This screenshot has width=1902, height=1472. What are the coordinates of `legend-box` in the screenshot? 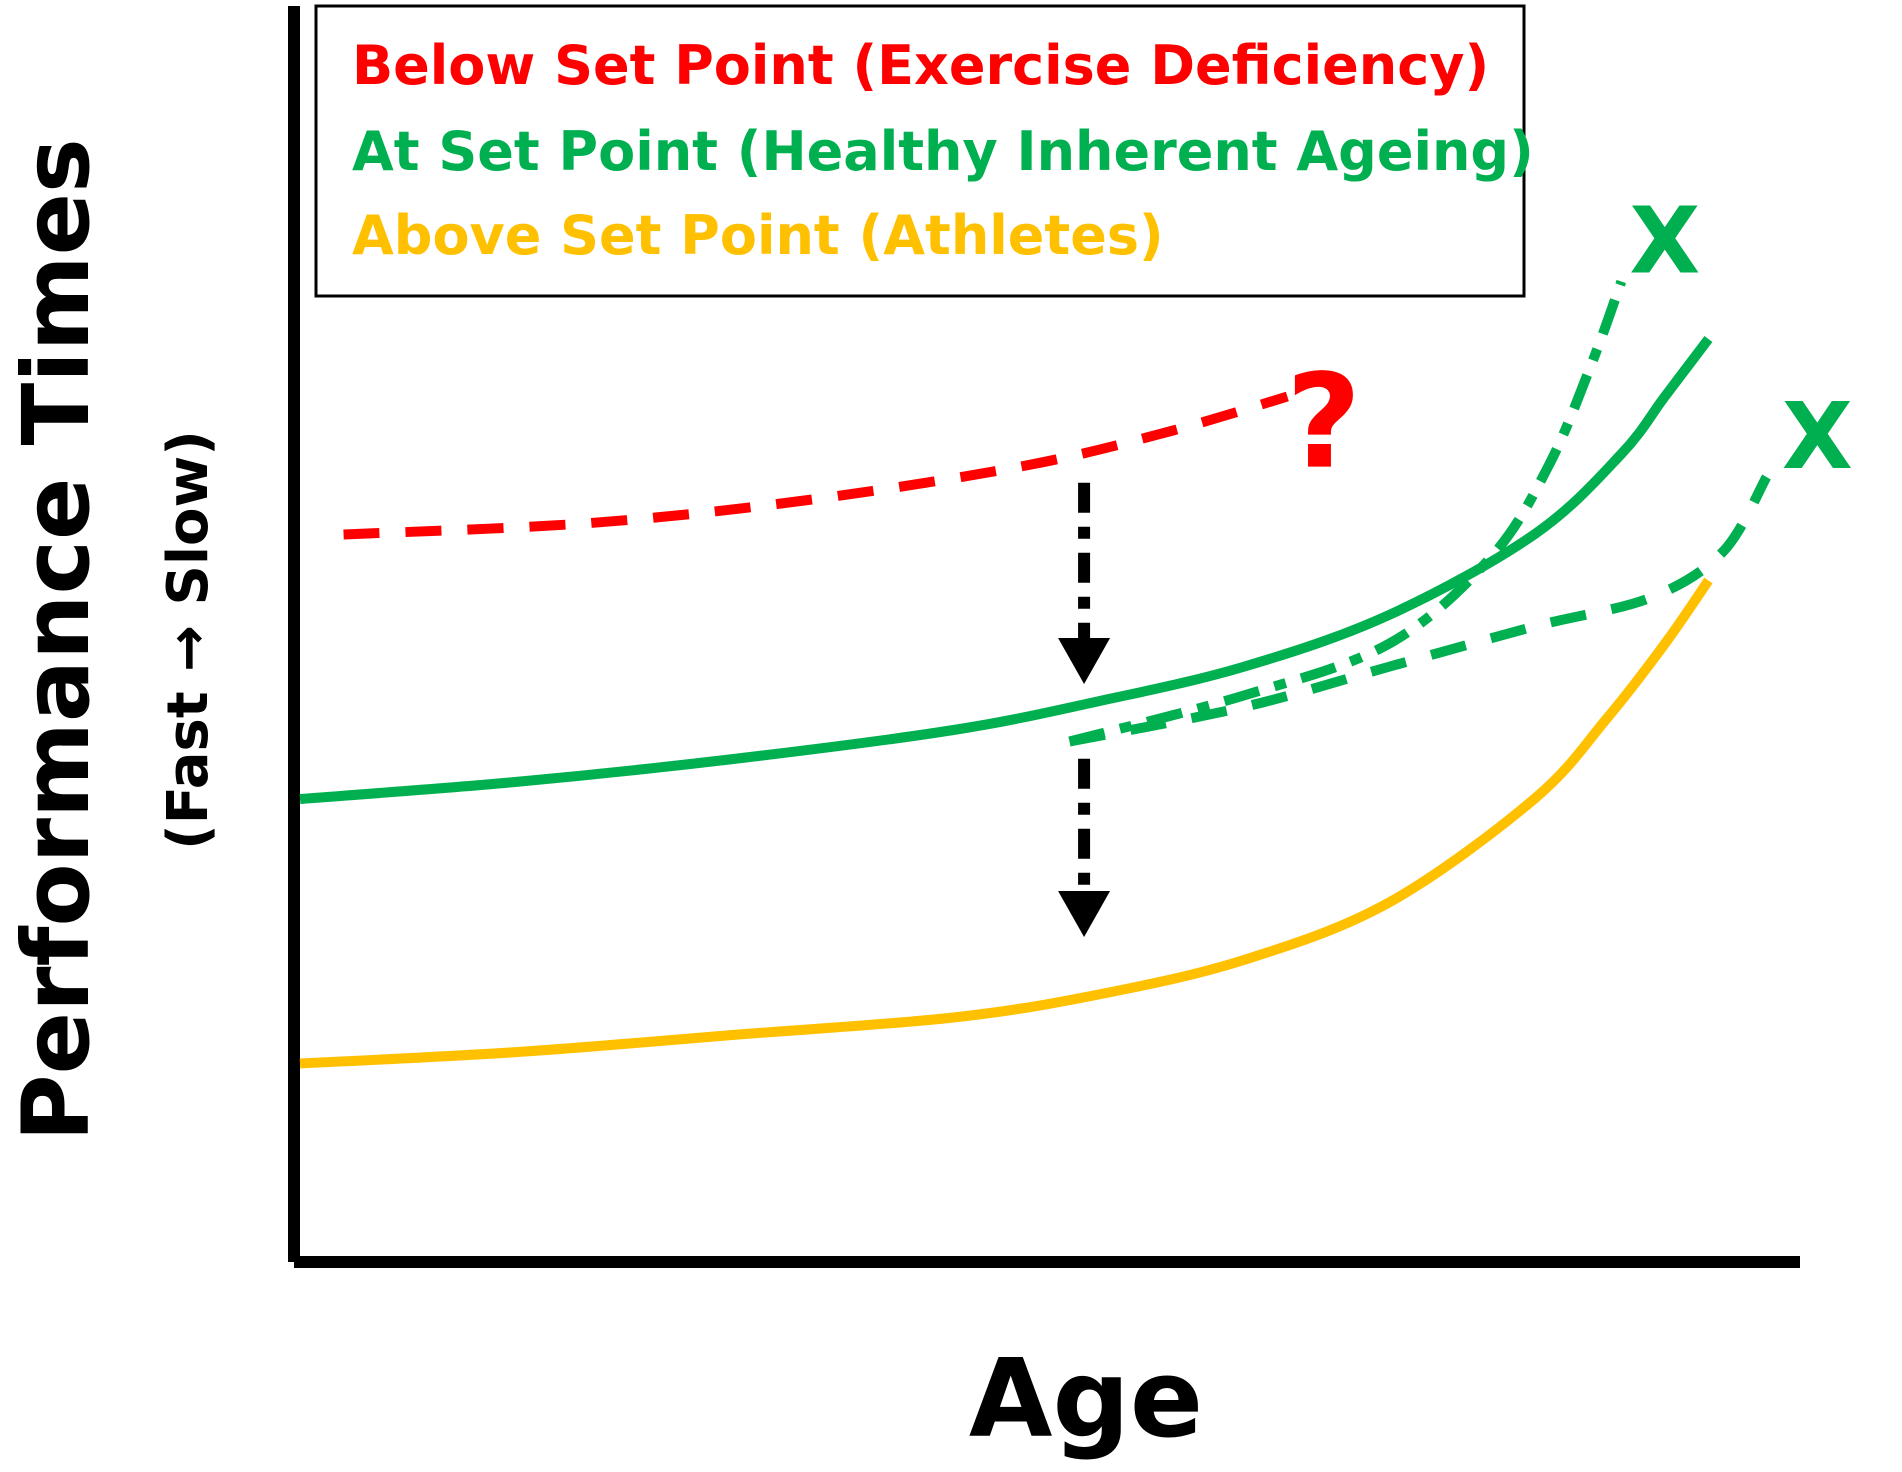 It's located at (920, 151).